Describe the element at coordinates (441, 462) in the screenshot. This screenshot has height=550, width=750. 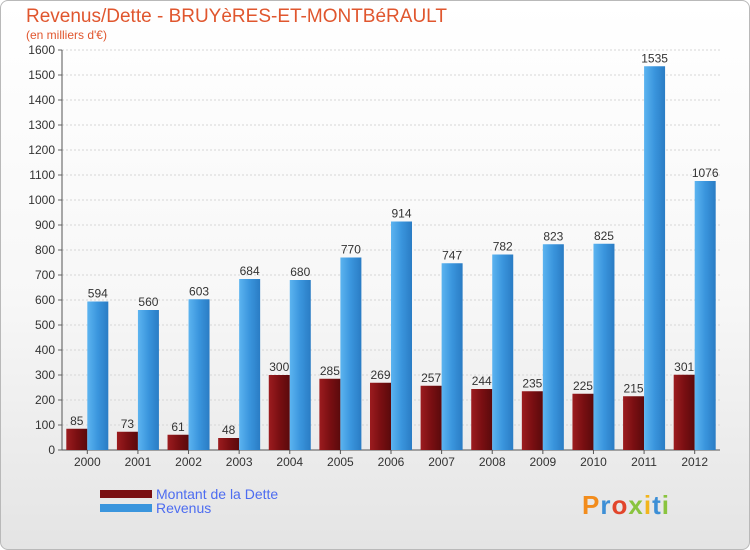
I see `x-tick-label: 2007` at that location.